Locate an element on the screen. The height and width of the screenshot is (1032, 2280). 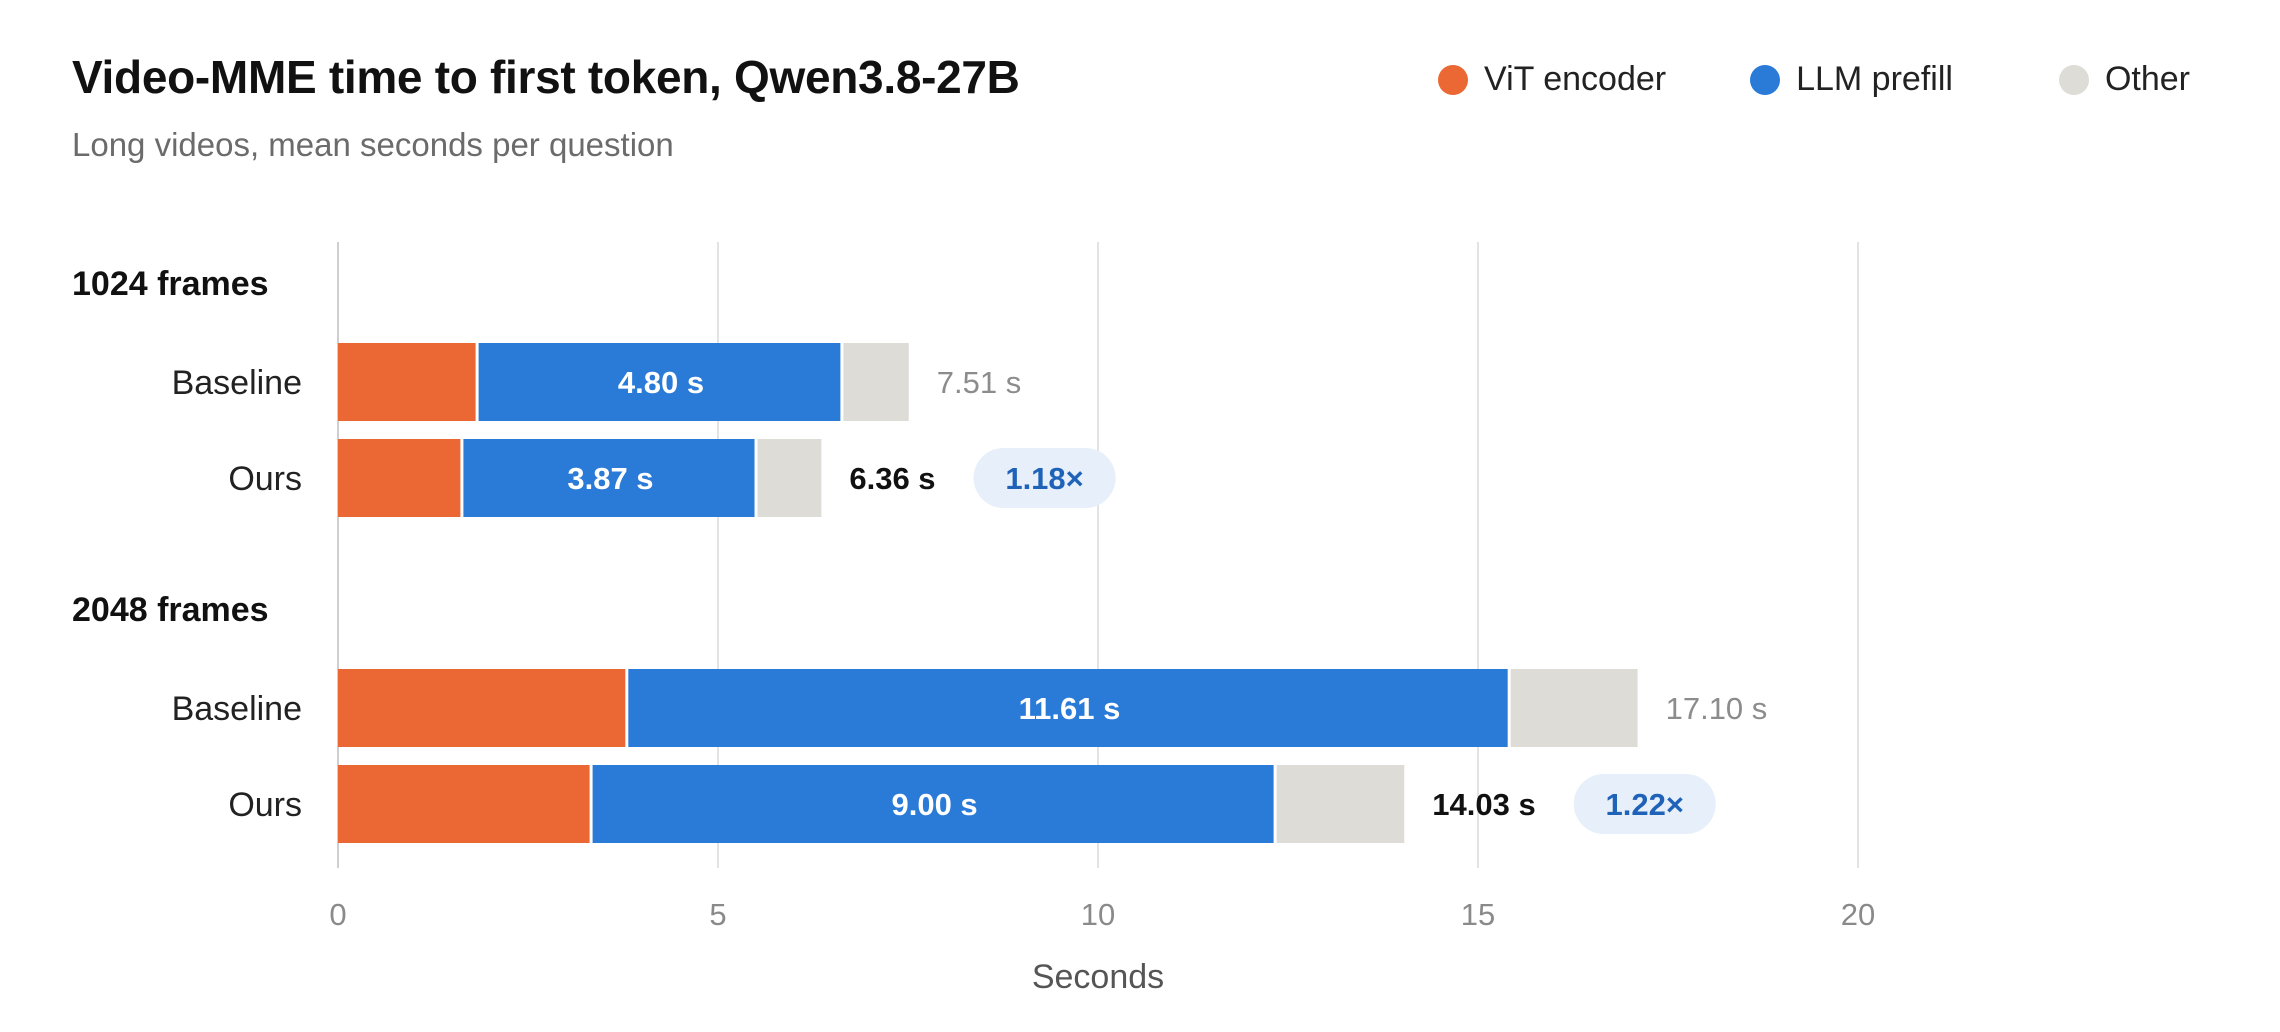
legend-label-vit: ViT encoder is located at coordinates (1575, 79).